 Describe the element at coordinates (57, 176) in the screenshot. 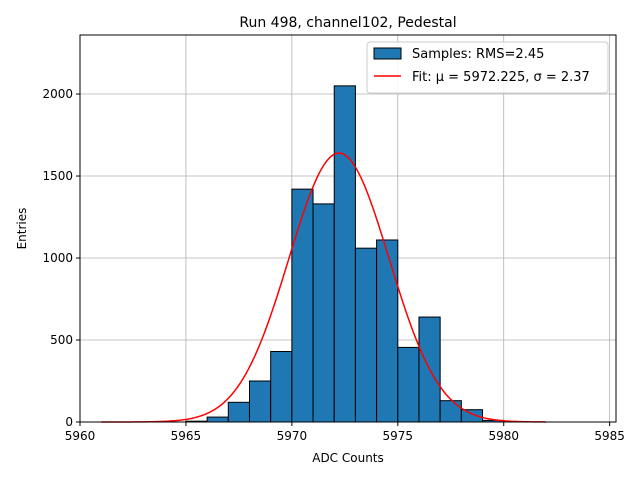

I see `y-tick-label: 1500` at that location.